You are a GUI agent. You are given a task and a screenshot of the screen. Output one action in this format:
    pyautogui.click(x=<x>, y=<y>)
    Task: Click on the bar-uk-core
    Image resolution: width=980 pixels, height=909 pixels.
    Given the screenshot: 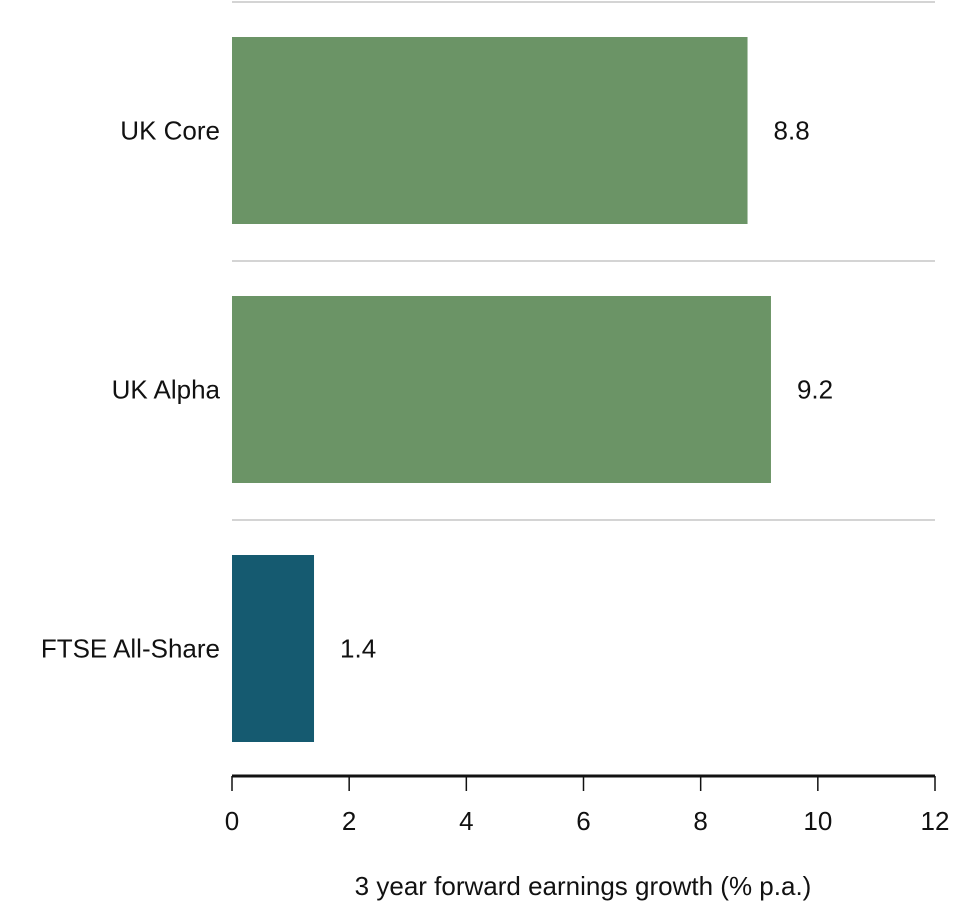 What is the action you would take?
    pyautogui.click(x=490, y=130)
    